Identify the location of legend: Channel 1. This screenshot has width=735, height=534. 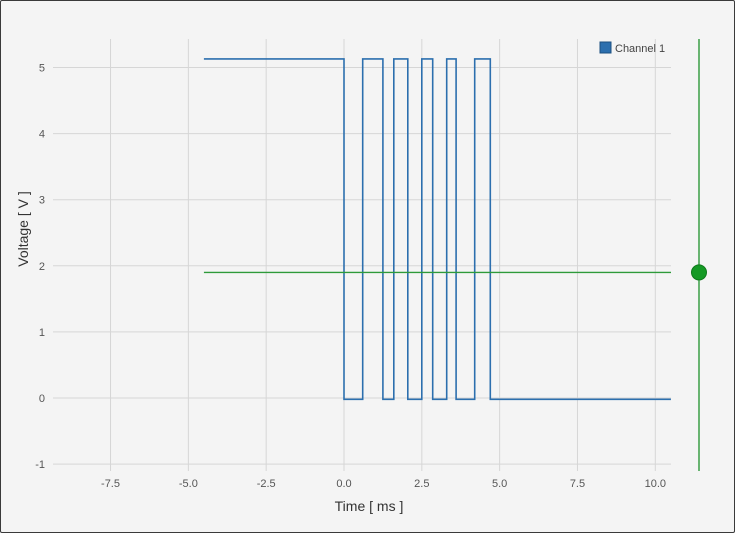
(632, 48).